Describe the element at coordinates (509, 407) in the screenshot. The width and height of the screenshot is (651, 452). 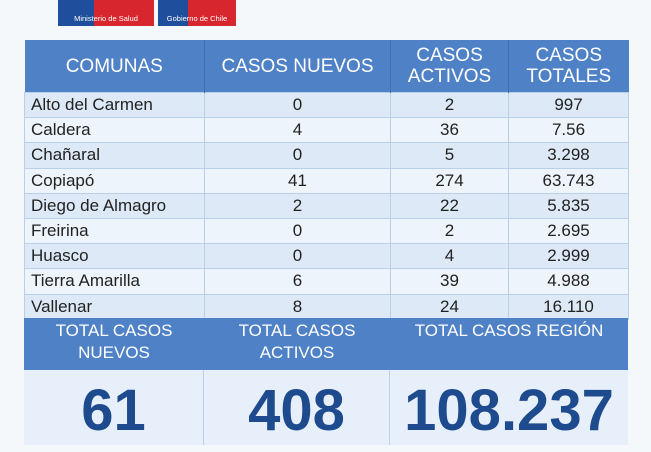
I see `total-region-value: 108.237` at that location.